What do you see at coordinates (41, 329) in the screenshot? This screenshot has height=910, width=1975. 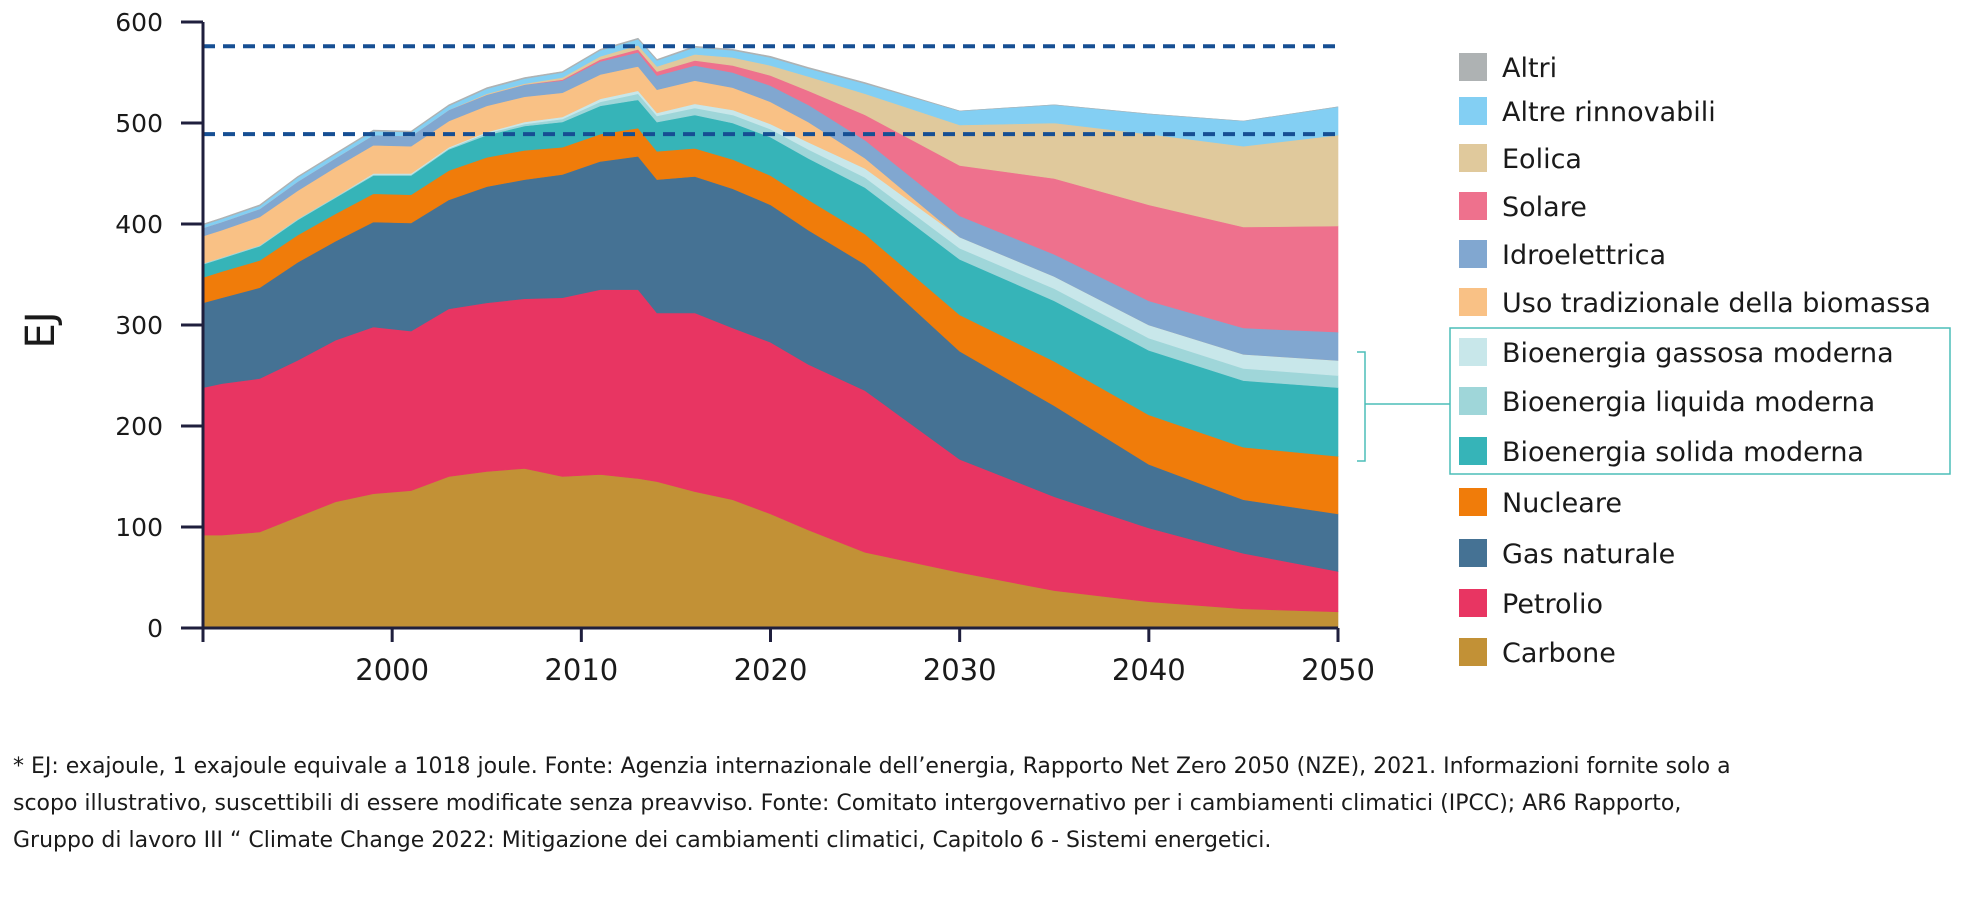 I see `y-axis-title: EJ` at bounding box center [41, 329].